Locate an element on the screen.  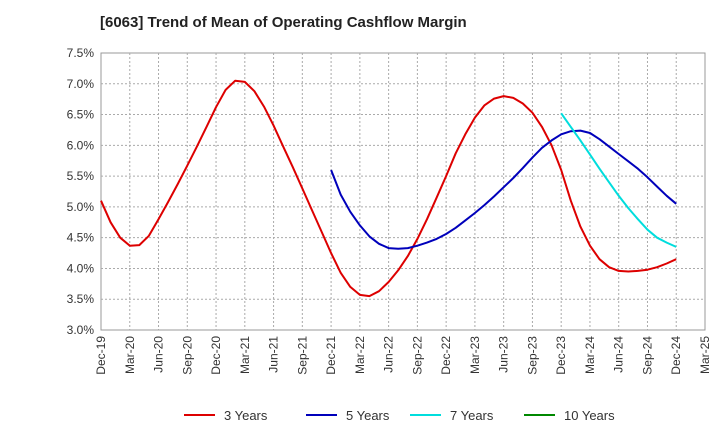
x-tick-label: Mar-21 is located at coordinates (245, 355).